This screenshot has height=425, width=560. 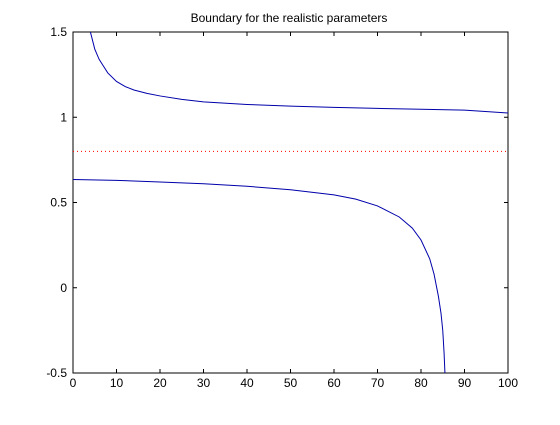 What do you see at coordinates (289, 18) in the screenshot?
I see `chart-title: Boundary for the realistic parameters` at bounding box center [289, 18].